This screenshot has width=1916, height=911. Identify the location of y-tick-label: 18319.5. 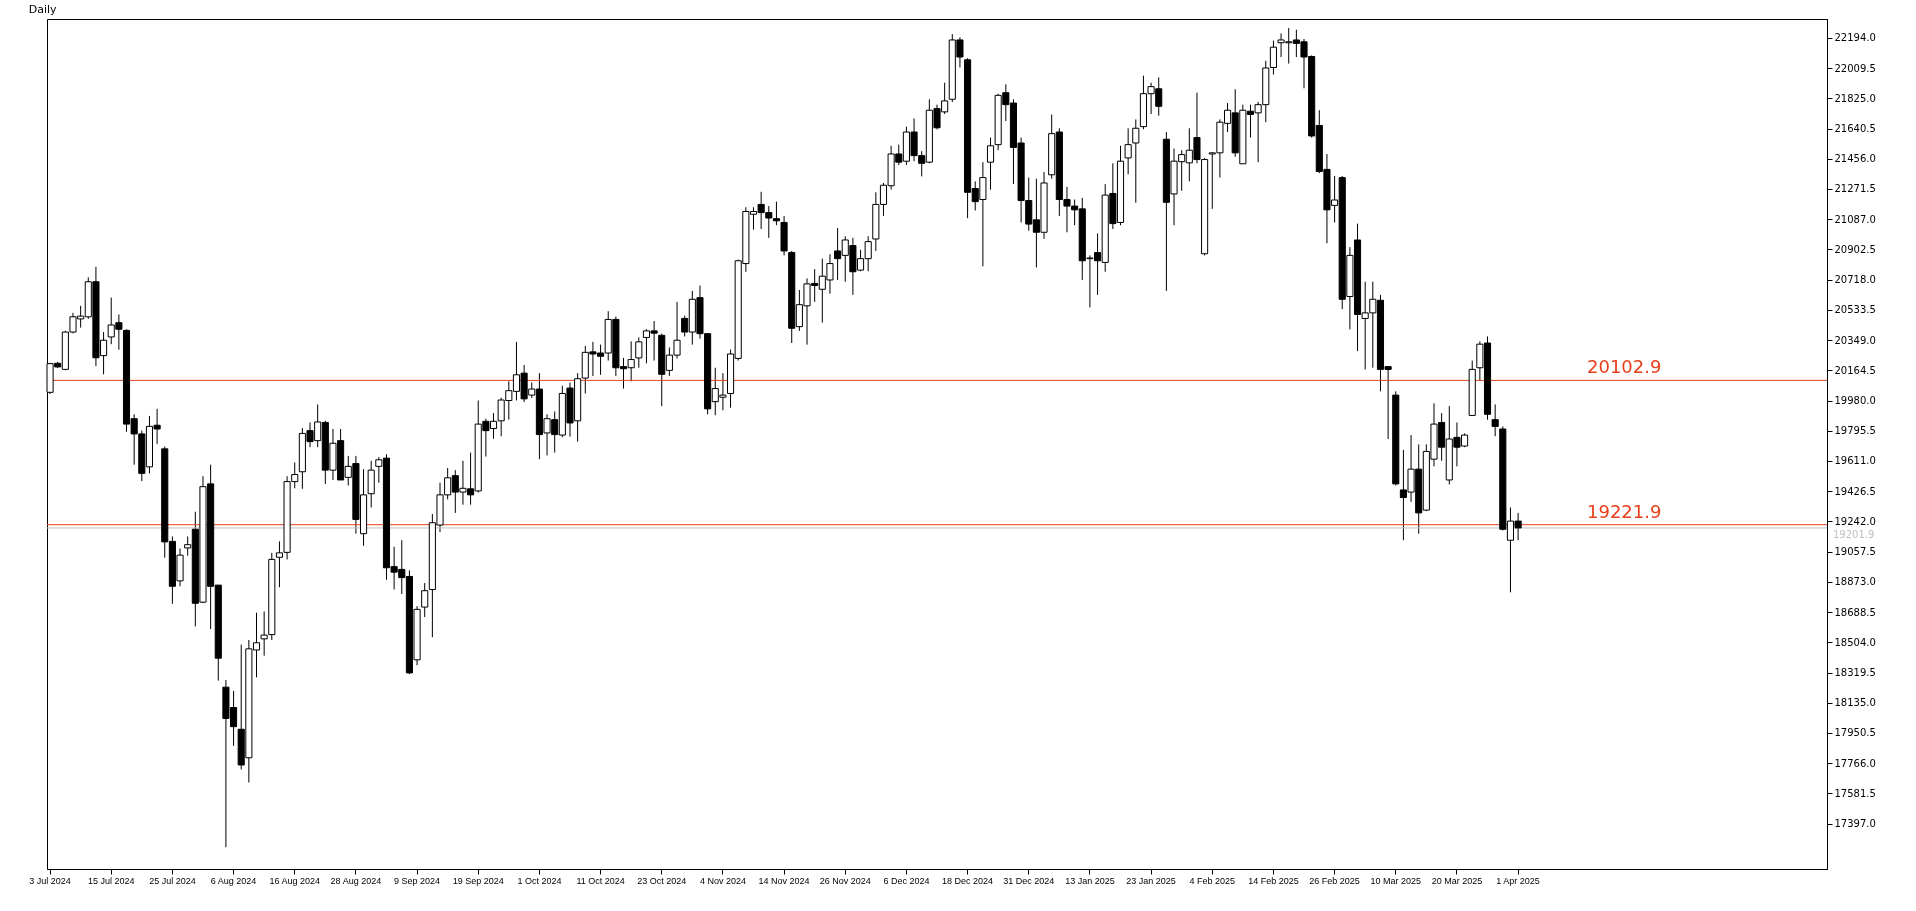
(1855, 673).